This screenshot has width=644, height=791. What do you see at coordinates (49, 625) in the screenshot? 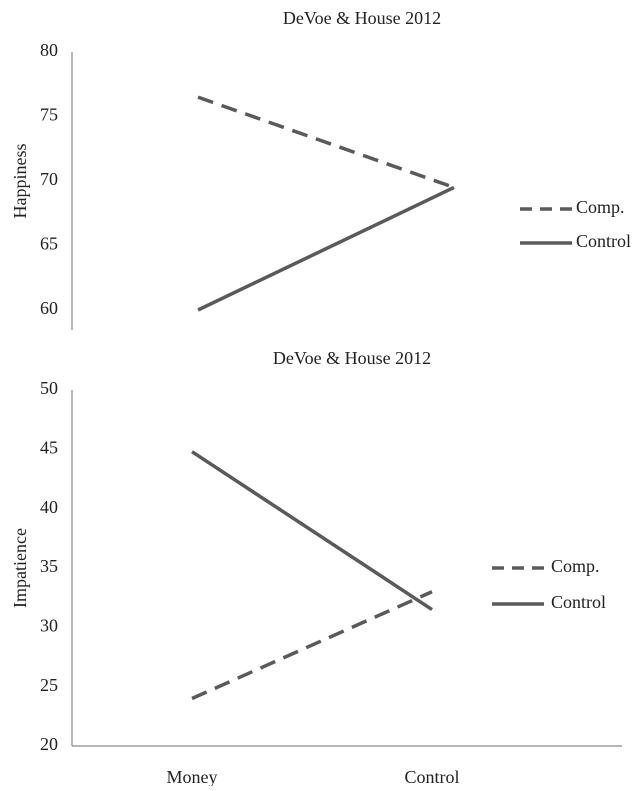
I see `y-tick-label: 30` at bounding box center [49, 625].